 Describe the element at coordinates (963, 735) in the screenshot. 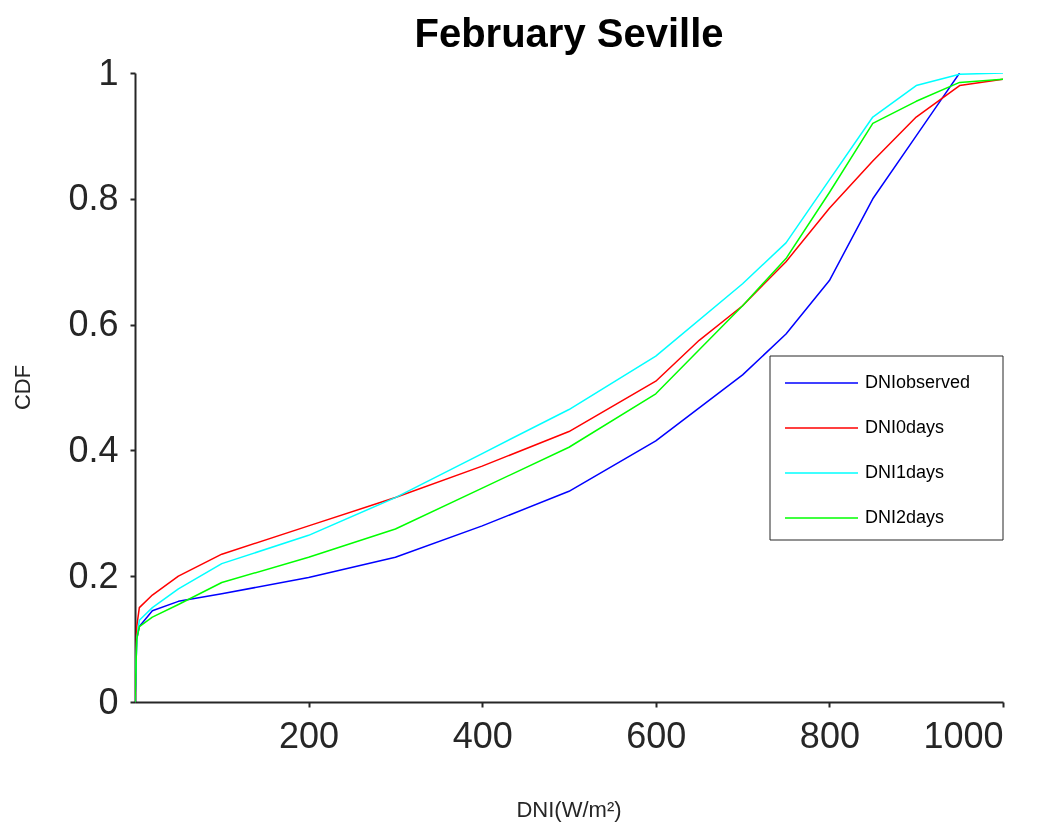

I see `x-tick-label: 1000` at that location.